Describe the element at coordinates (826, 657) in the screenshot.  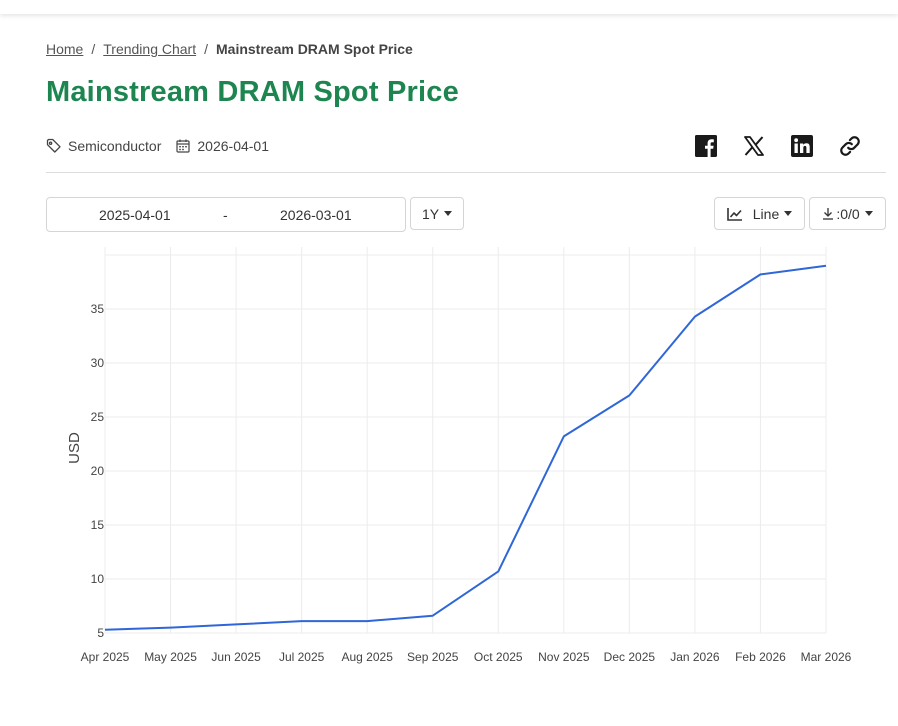
I see `x-tick-label: Mar 2026` at that location.